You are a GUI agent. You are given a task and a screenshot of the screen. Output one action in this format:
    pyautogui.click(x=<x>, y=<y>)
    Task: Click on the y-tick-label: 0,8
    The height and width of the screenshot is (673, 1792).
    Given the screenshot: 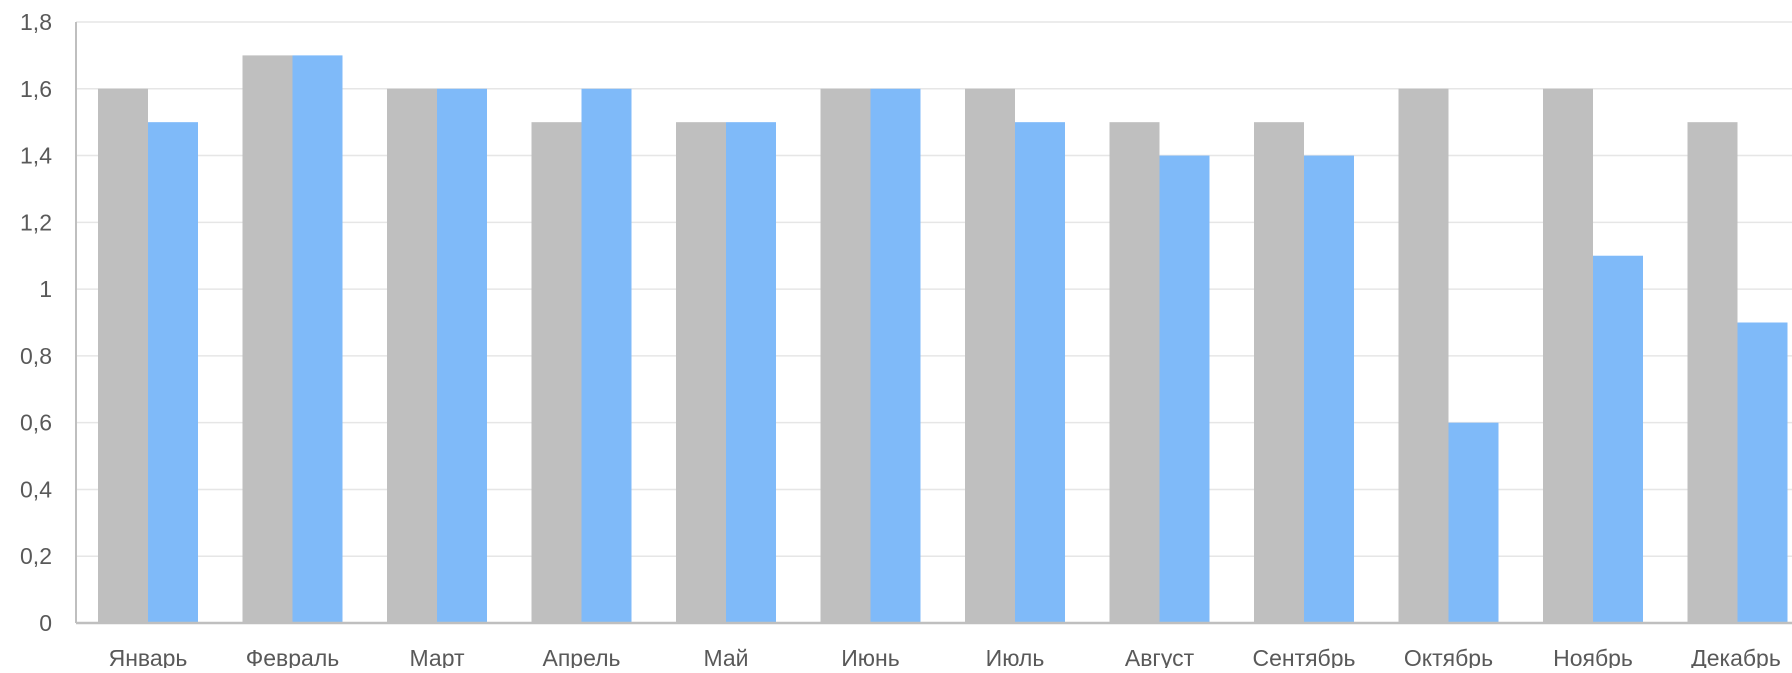 What is the action you would take?
    pyautogui.click(x=36, y=356)
    